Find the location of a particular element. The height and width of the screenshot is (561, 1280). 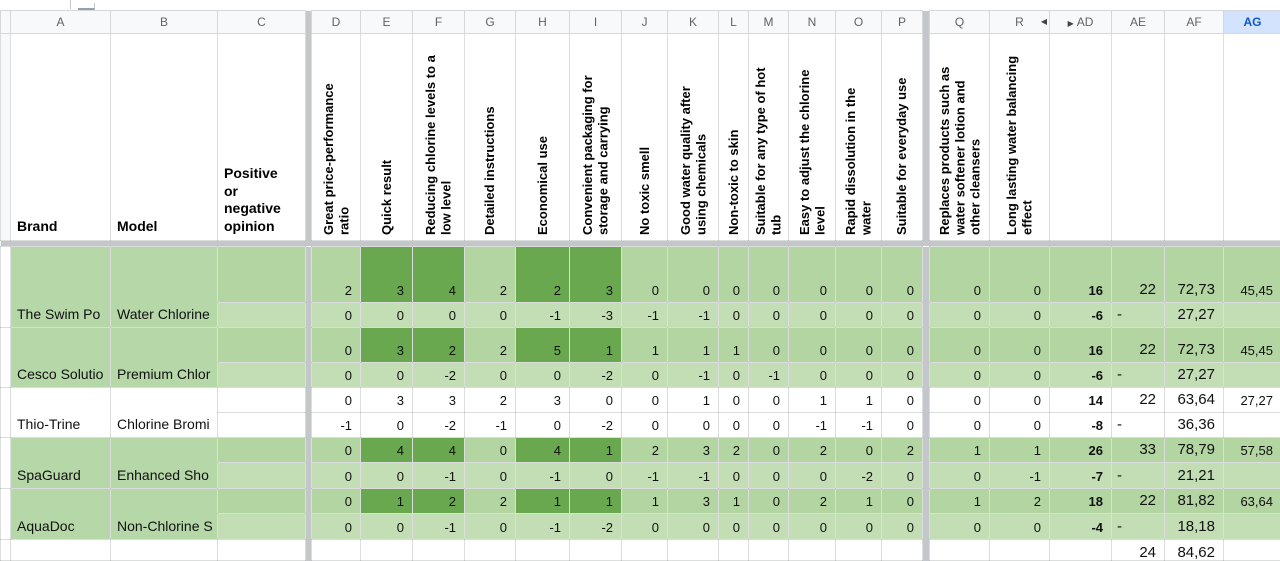

column-header-R: R◀ is located at coordinates (1020, 22).